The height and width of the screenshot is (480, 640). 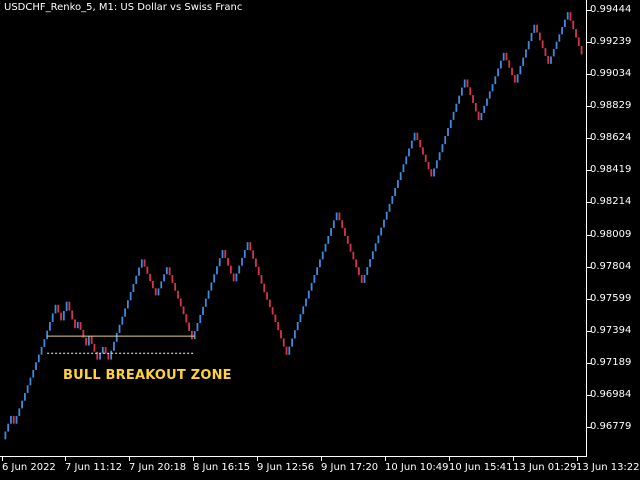 I want to click on time-label: 13 Jun 13:22, so click(x=608, y=467).